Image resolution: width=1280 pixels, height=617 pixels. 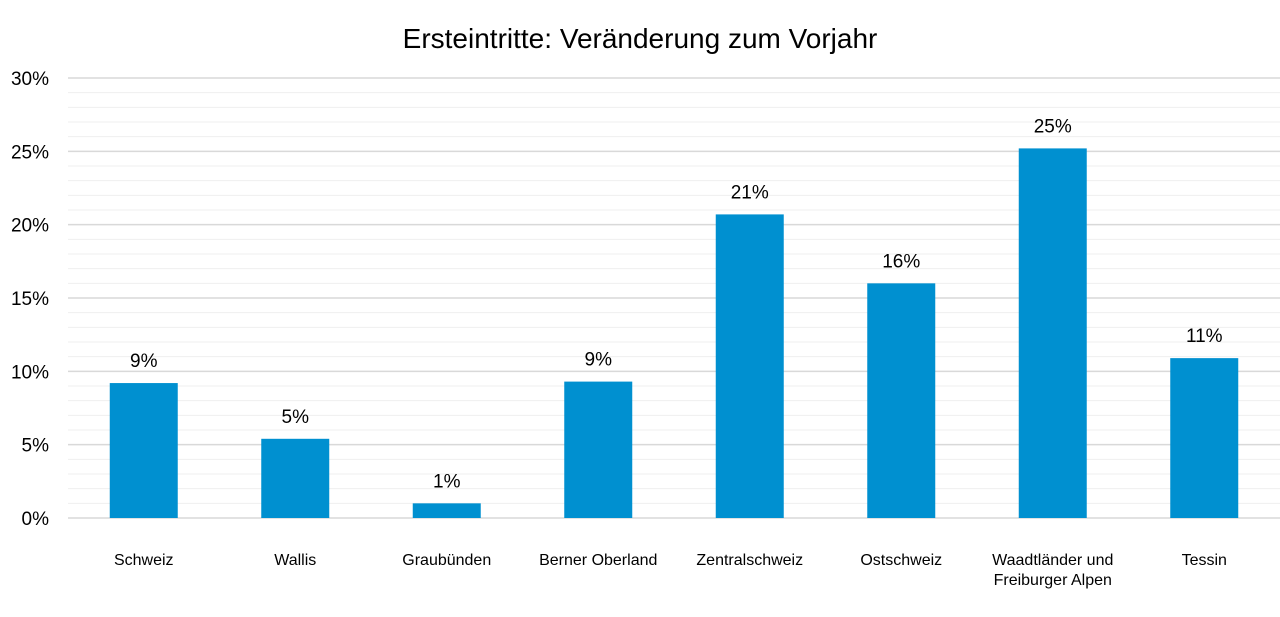 What do you see at coordinates (1052, 560) in the screenshot?
I see `x-tick-label-line: Waadtländer und` at bounding box center [1052, 560].